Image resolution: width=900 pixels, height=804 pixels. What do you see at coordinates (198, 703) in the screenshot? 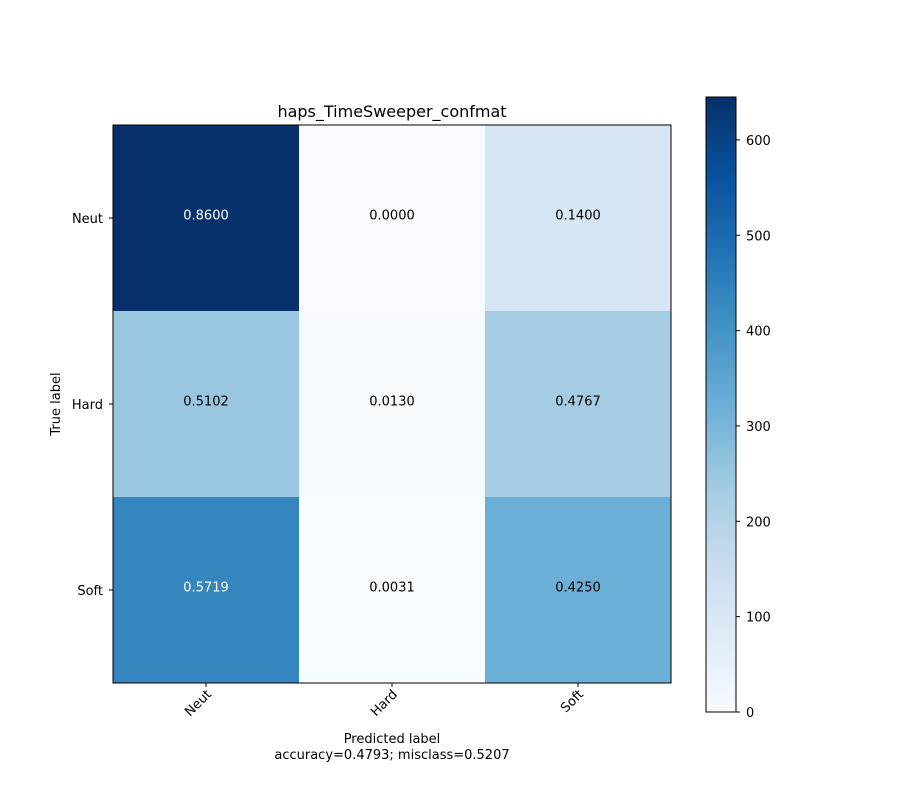
I see `x-tick-label: Neut` at bounding box center [198, 703].